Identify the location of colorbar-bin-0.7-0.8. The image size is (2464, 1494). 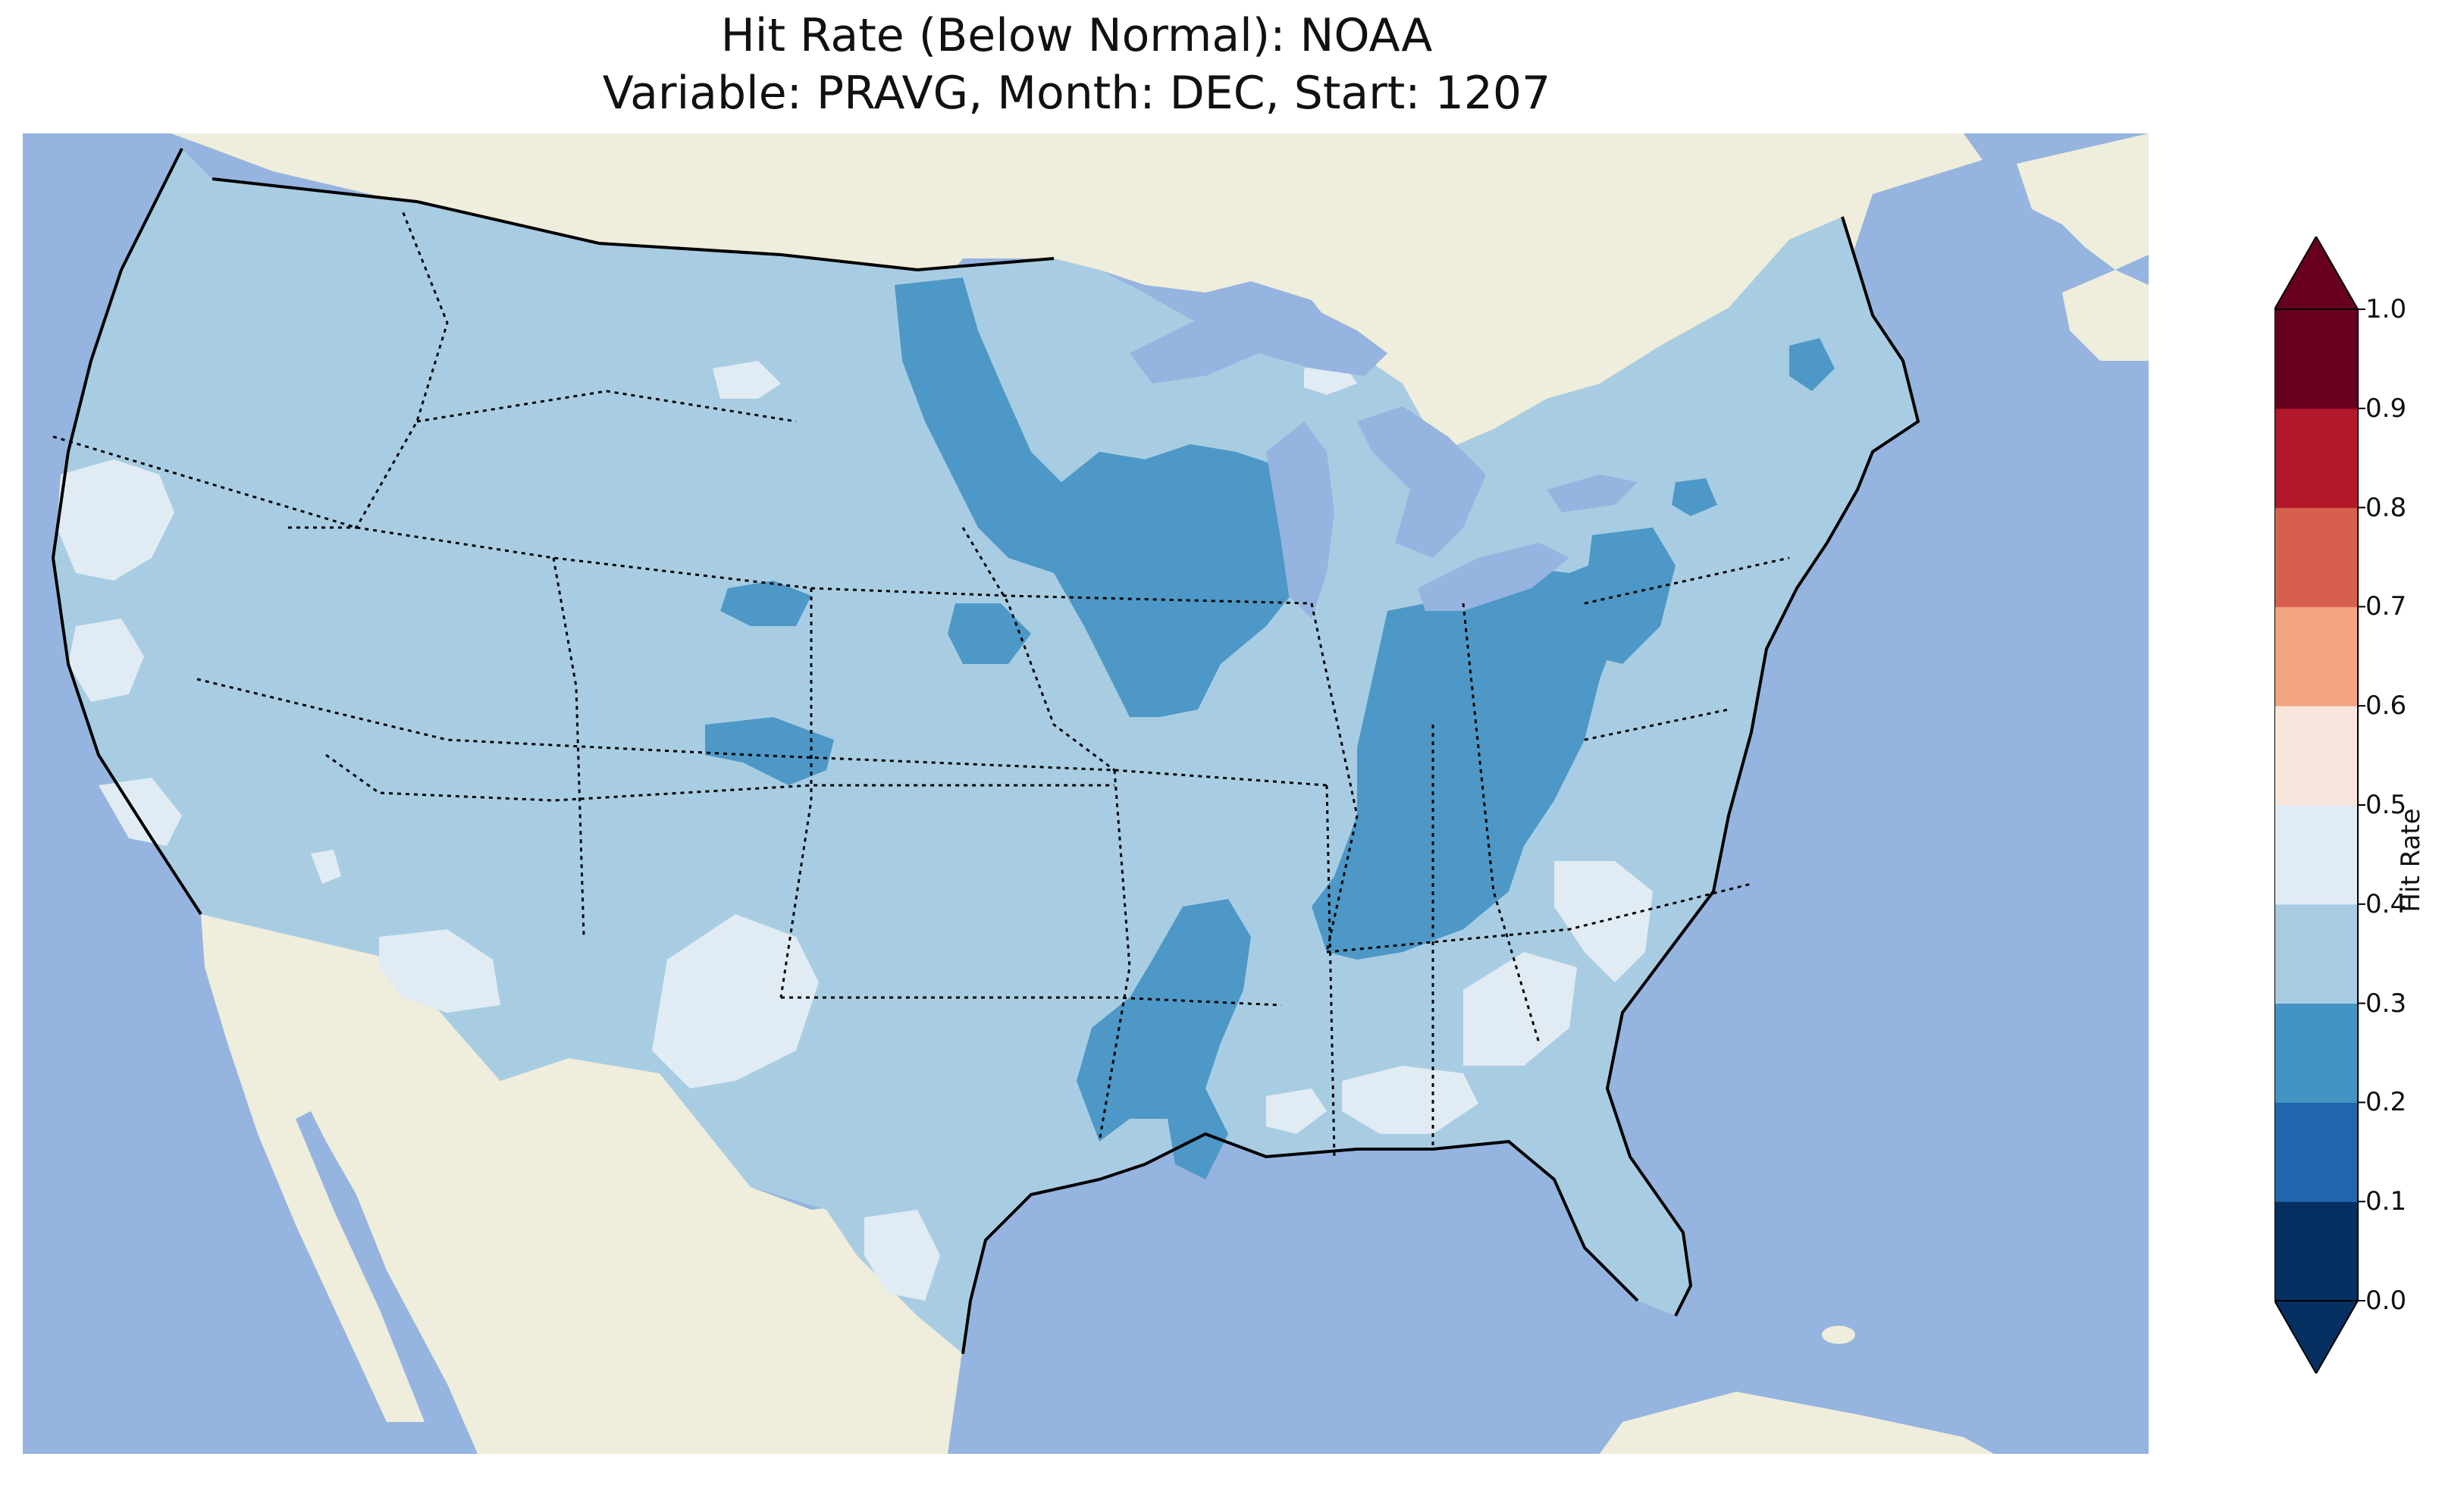
(2316, 557).